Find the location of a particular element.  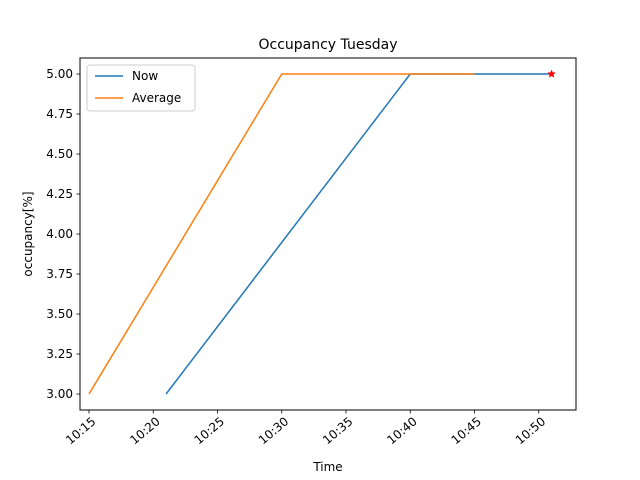

y-axis-label: occupancy[%] is located at coordinates (28, 233).